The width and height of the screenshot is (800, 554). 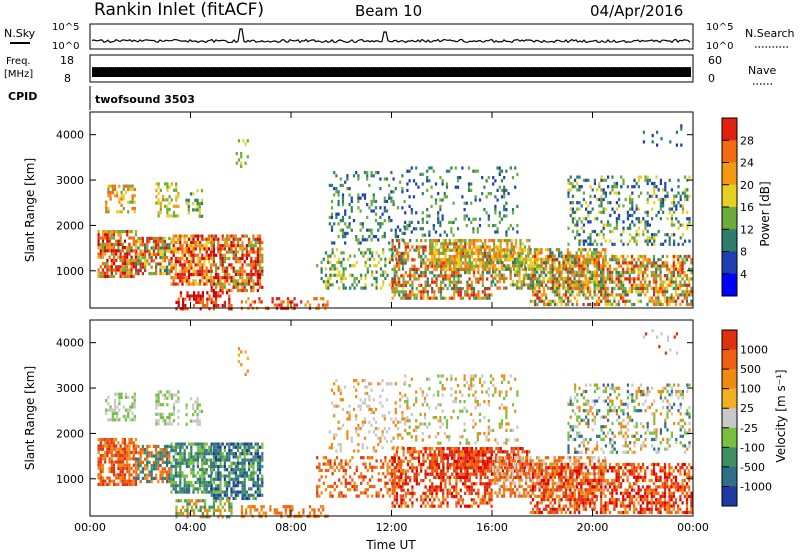 What do you see at coordinates (747, 229) in the screenshot?
I see `power-colorbar-tick-label: 12` at bounding box center [747, 229].